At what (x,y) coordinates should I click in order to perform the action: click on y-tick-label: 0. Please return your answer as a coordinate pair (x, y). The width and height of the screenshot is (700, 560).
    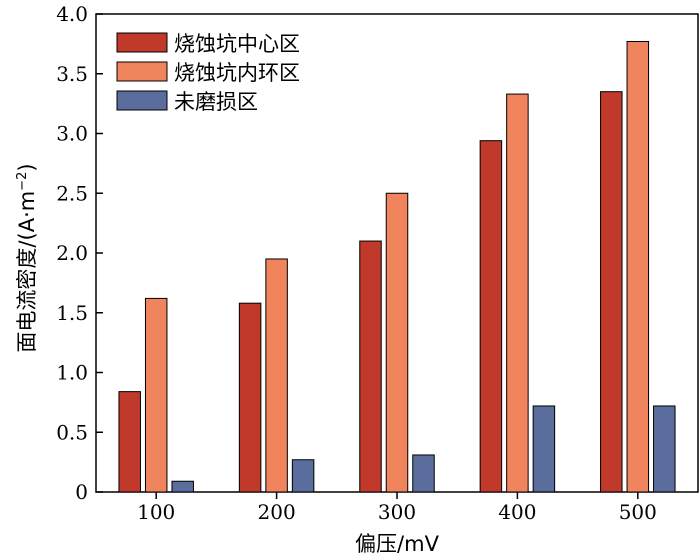
    Looking at the image, I should click on (81, 492).